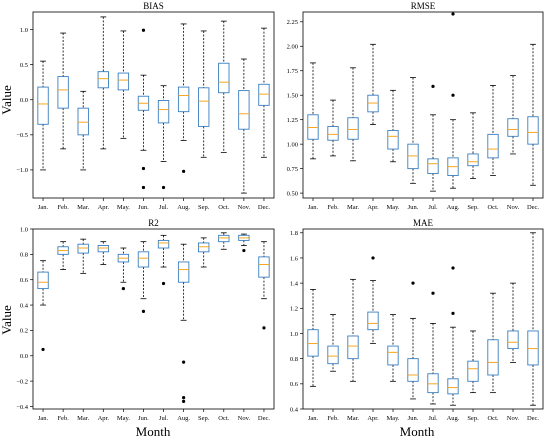 This screenshot has height=442, width=550. Describe the element at coordinates (294, 309) in the screenshot. I see `y-tick-label-mae: 1.2` at that location.